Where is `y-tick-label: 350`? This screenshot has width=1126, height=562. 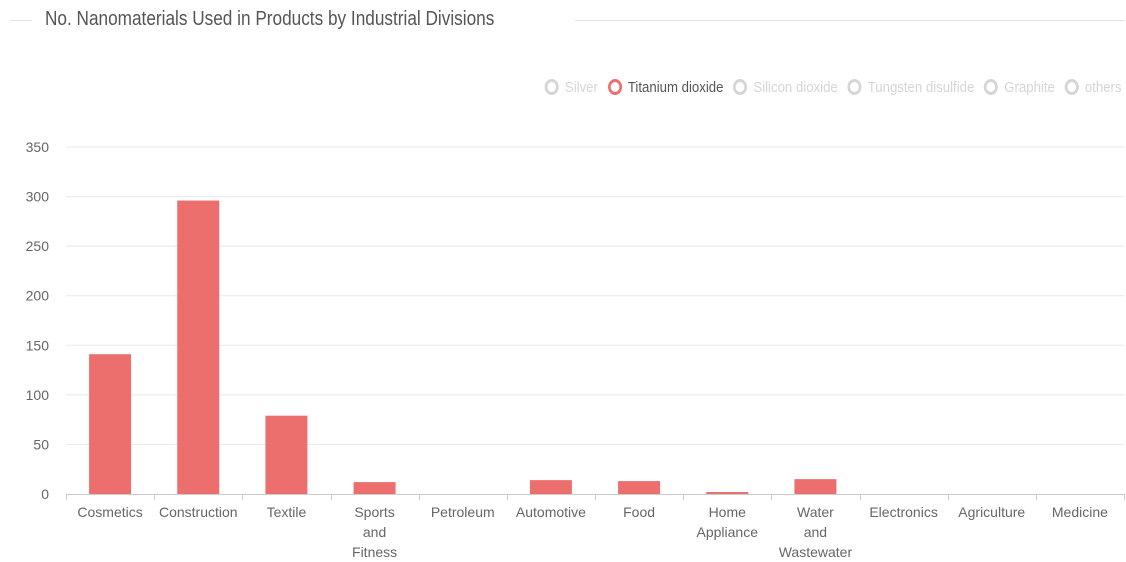
y-tick-label: 350 is located at coordinates (38, 147).